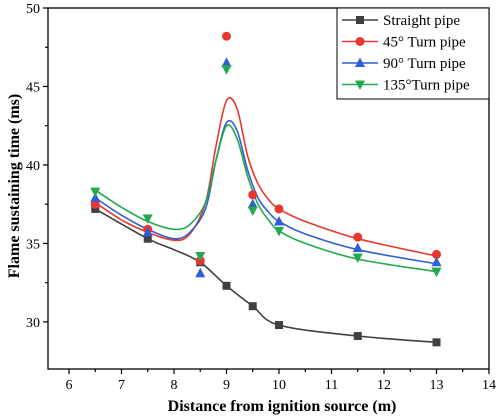  Describe the element at coordinates (174, 385) in the screenshot. I see `x-tick-label: 8` at that location.